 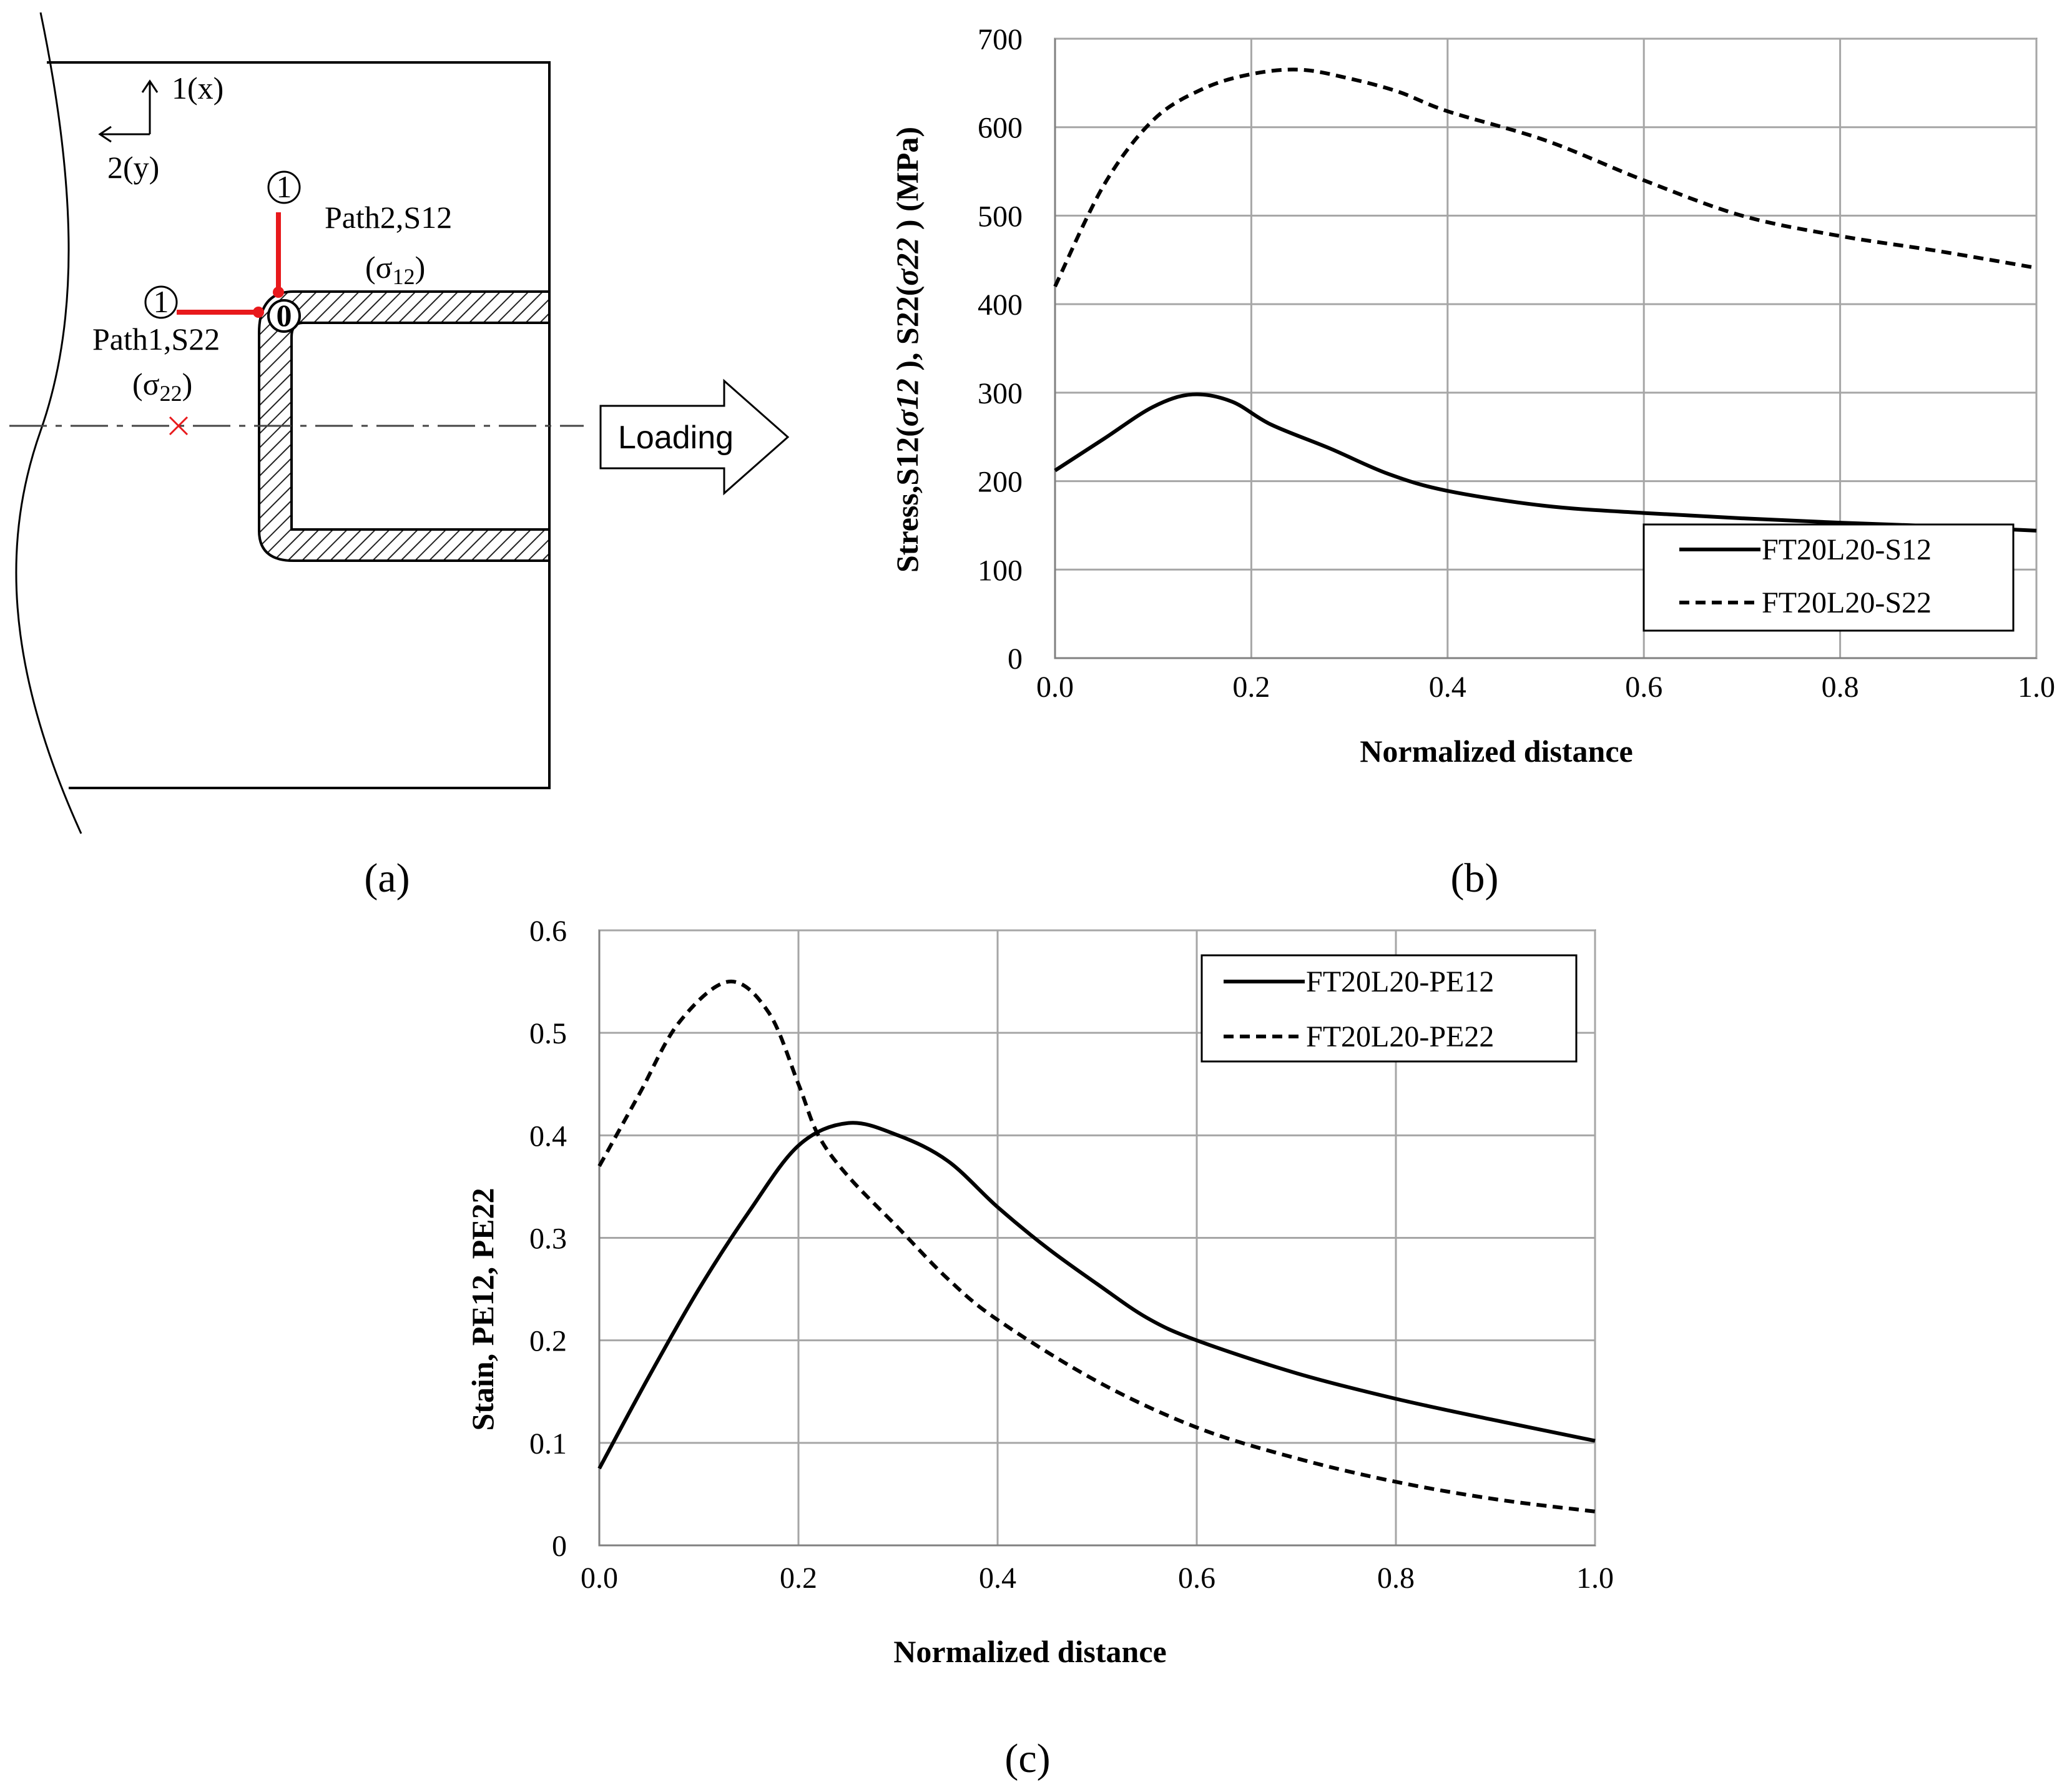 I want to click on b-y-tick-label: 300, so click(x=1000, y=393).